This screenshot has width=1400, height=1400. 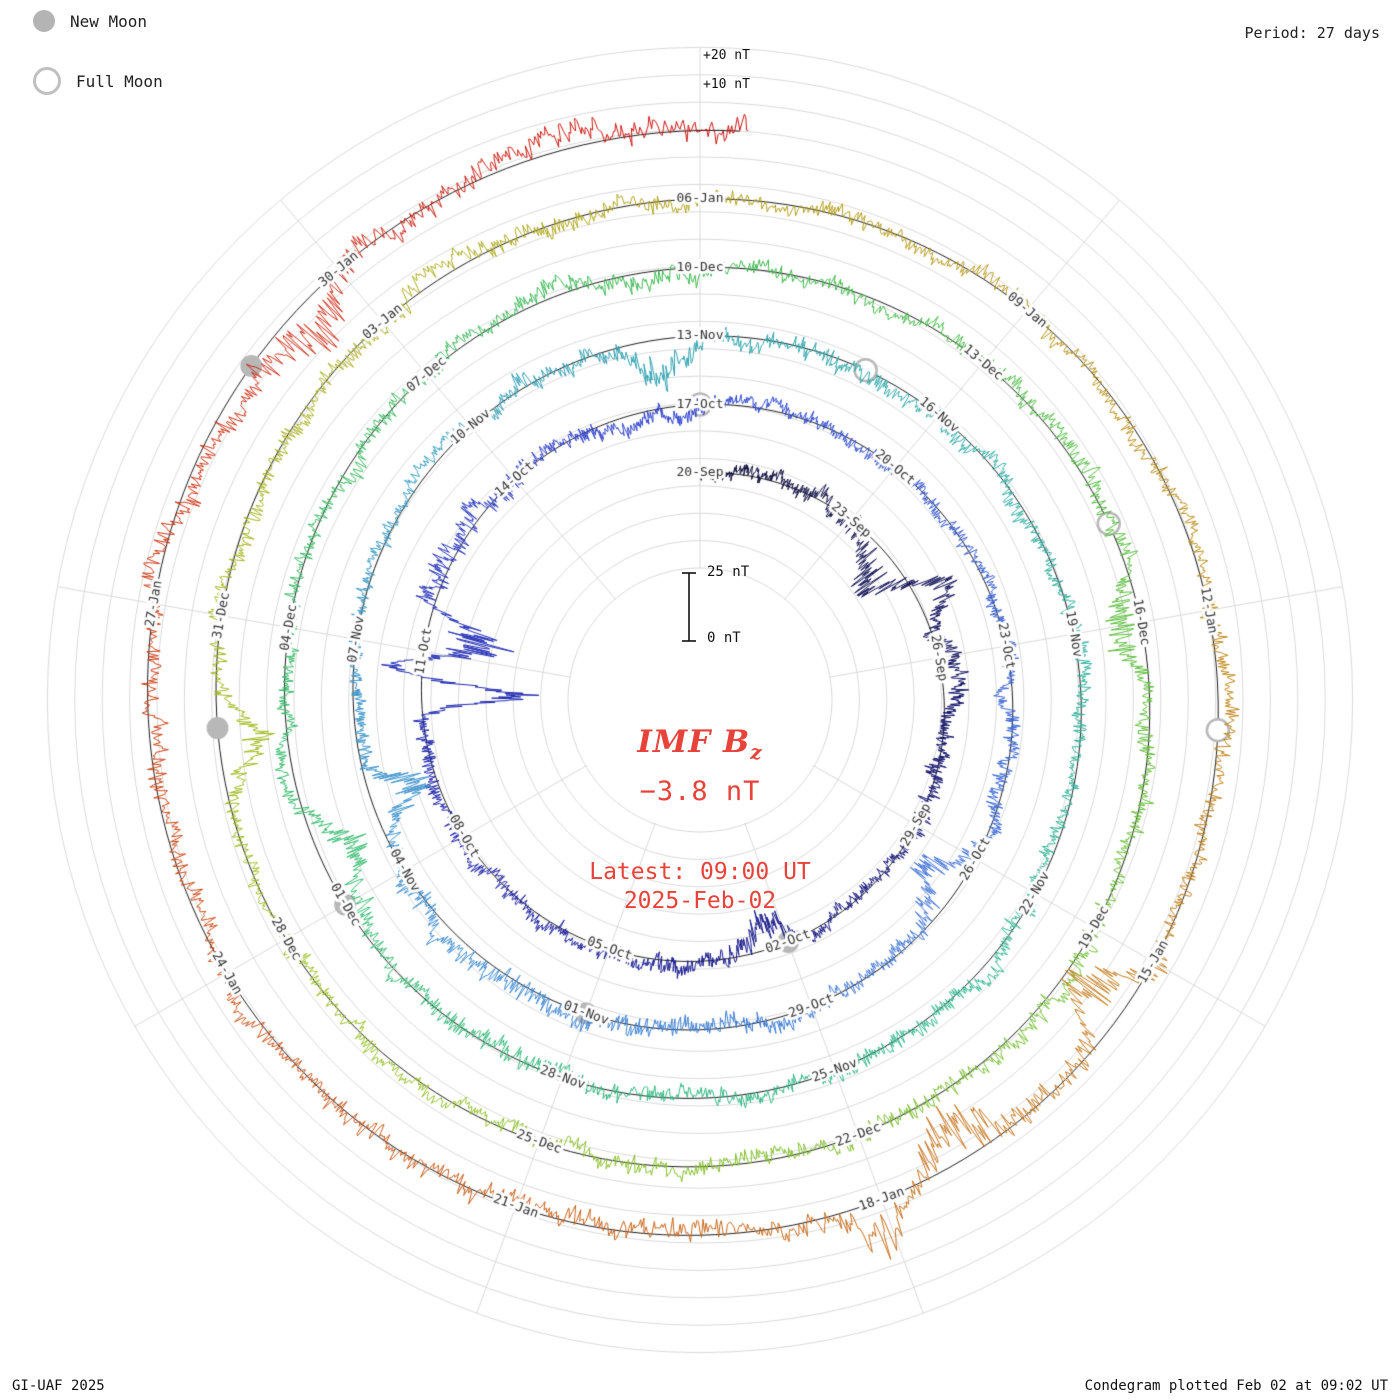 I want to click on scale-label-top: 25 nT, so click(x=728, y=572).